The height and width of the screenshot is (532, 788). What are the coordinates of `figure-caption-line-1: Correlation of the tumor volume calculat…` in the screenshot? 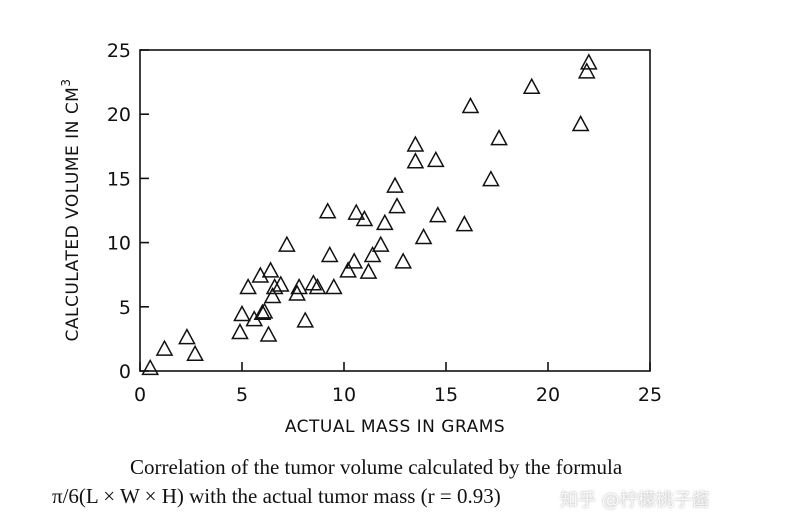 It's located at (376, 467).